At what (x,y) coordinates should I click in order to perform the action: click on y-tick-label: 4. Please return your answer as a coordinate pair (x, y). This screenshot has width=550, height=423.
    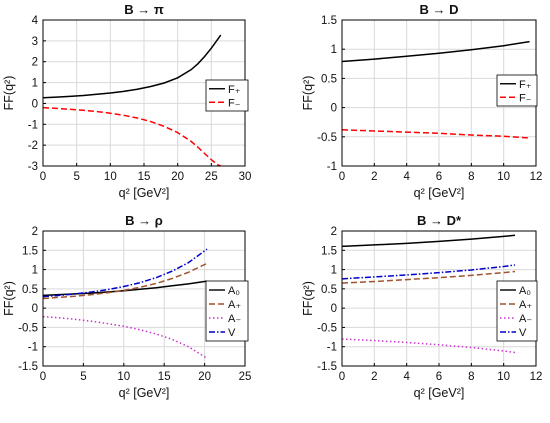
    Looking at the image, I should click on (35, 21).